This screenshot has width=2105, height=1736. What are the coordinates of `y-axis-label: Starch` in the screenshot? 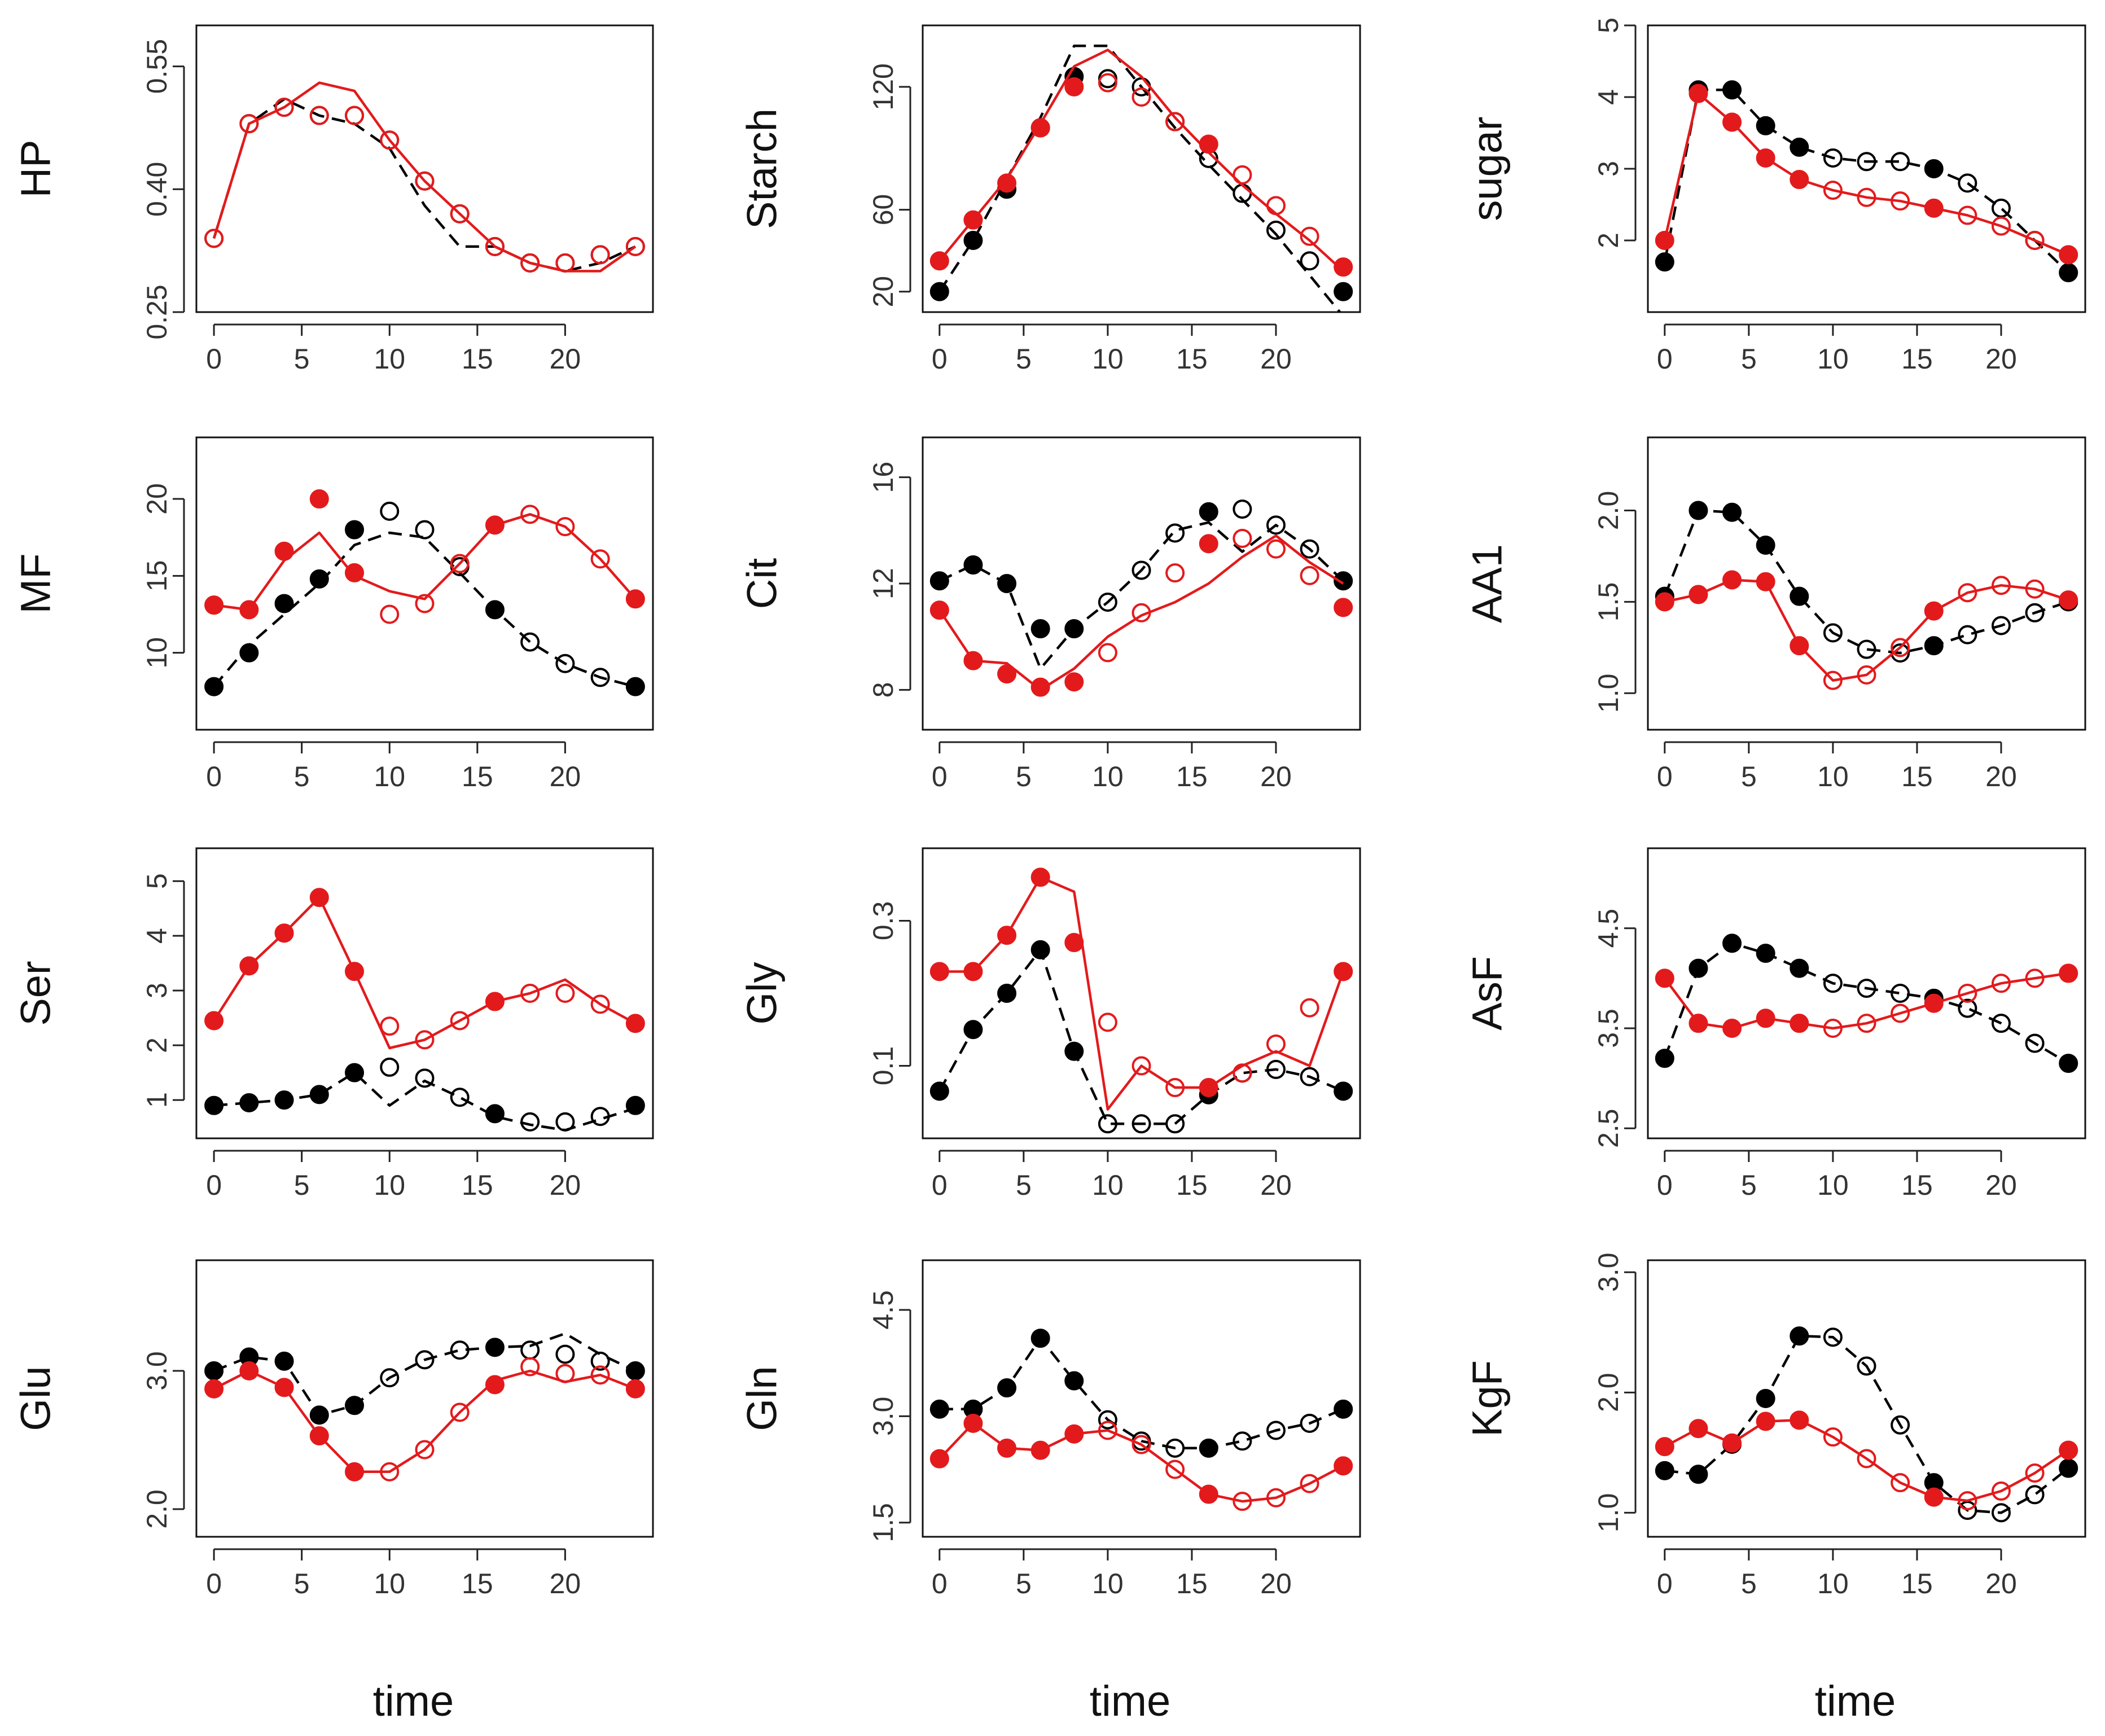 It's located at (762, 168).